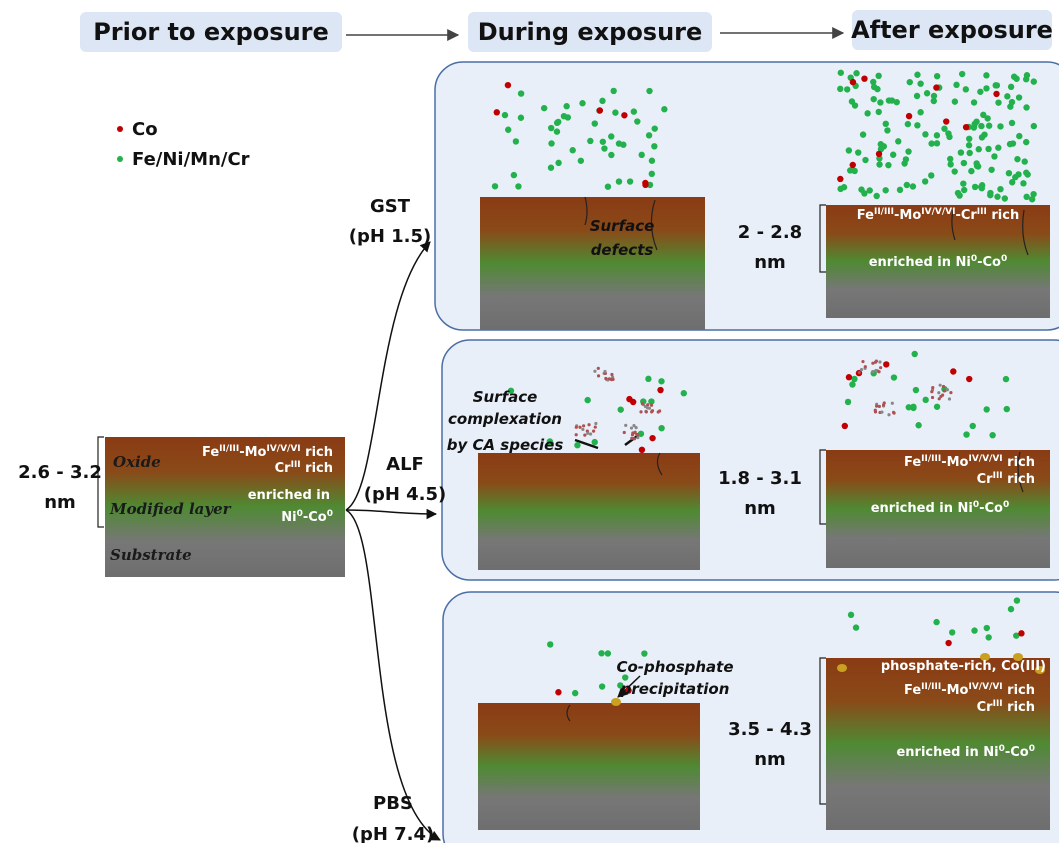  What do you see at coordinates (145, 129) in the screenshot?
I see `label: Co` at bounding box center [145, 129].